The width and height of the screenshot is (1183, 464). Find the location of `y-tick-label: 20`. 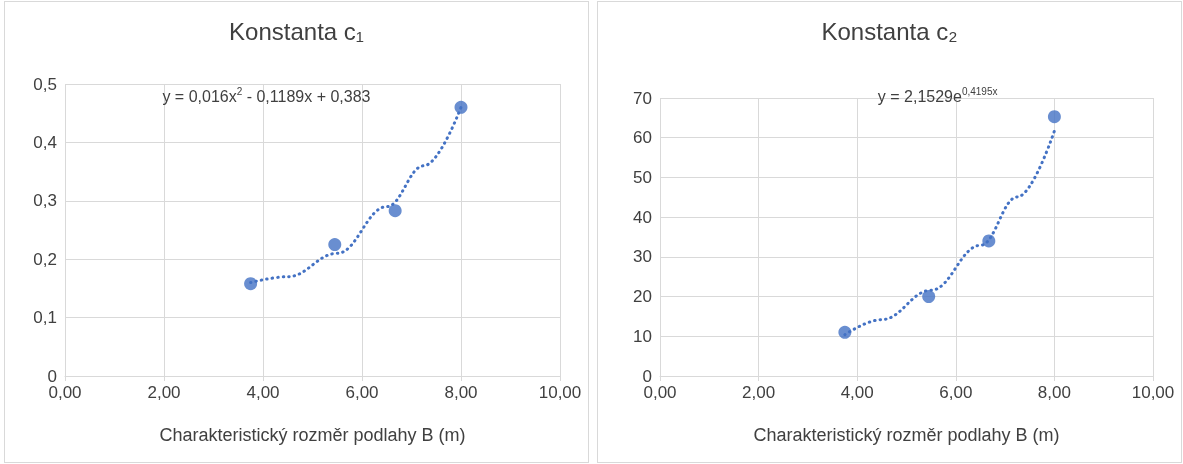

y-tick-label: 20 is located at coordinates (642, 297).